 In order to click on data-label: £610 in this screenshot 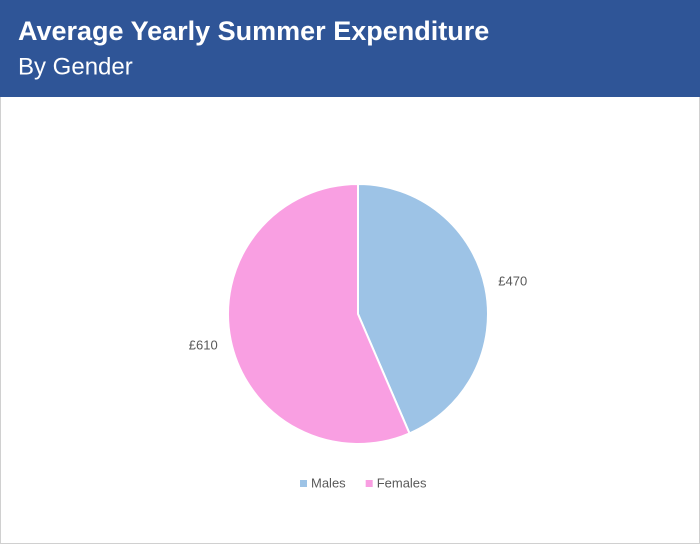, I will do `click(203, 344)`.